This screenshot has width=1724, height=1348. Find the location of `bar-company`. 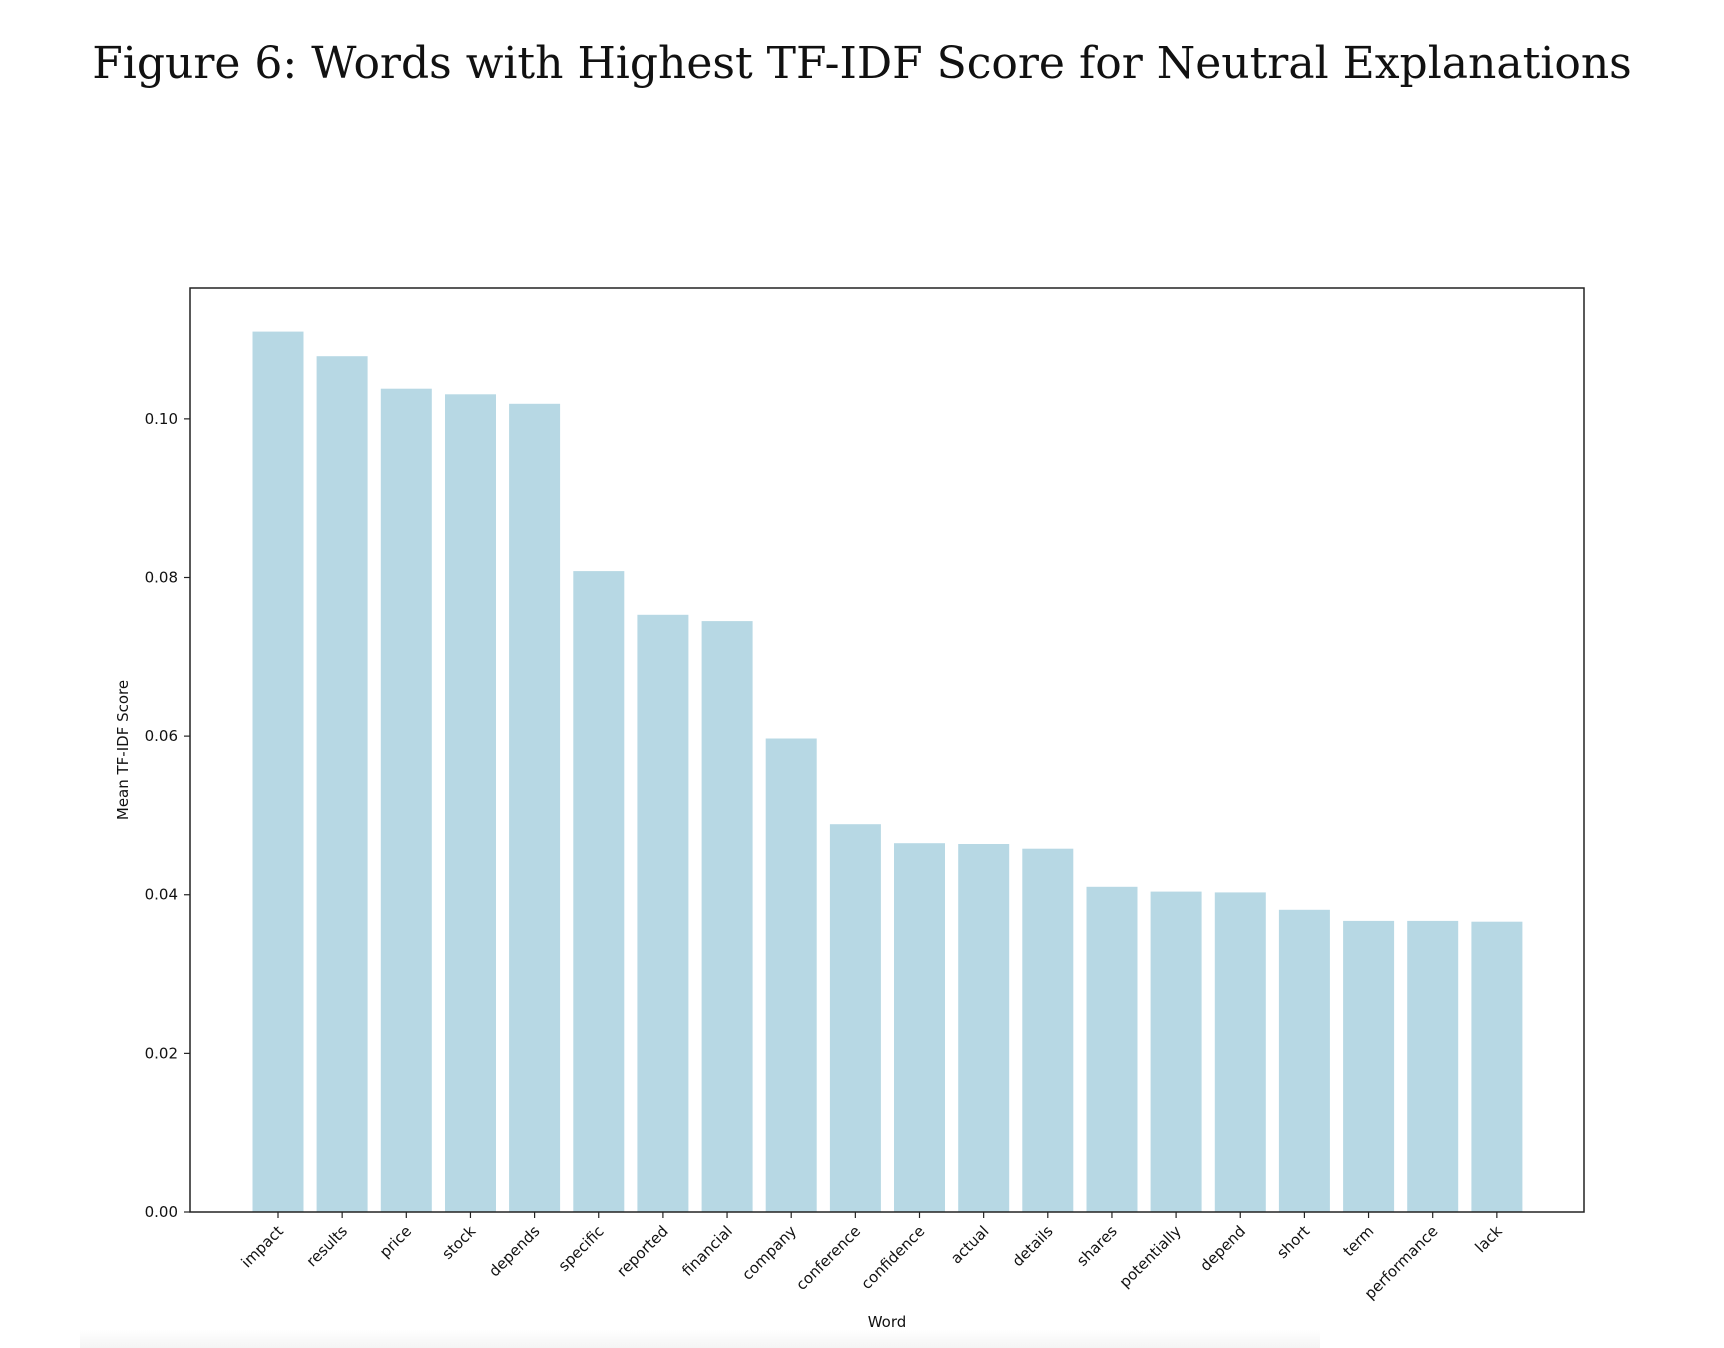

bar-company is located at coordinates (791, 975).